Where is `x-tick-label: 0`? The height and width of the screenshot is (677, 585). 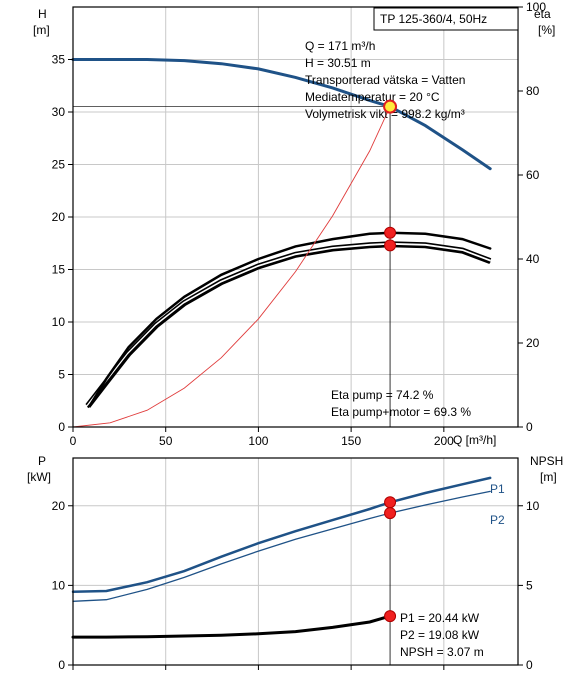 x-tick-label: 0 is located at coordinates (73, 441).